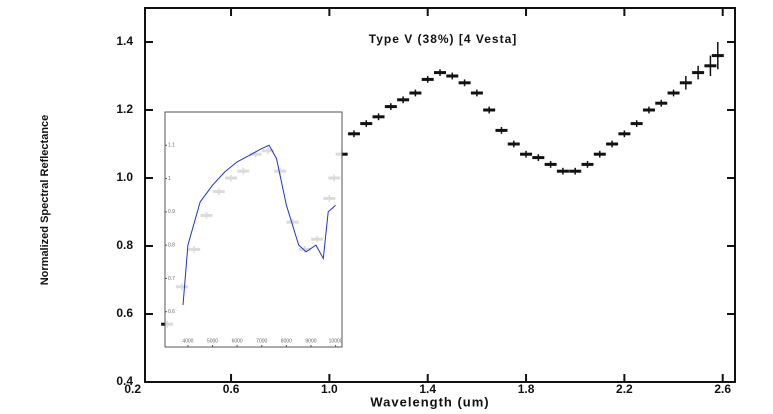 The height and width of the screenshot is (414, 773). Describe the element at coordinates (231, 389) in the screenshot. I see `x-tick-label: 0.6` at that location.